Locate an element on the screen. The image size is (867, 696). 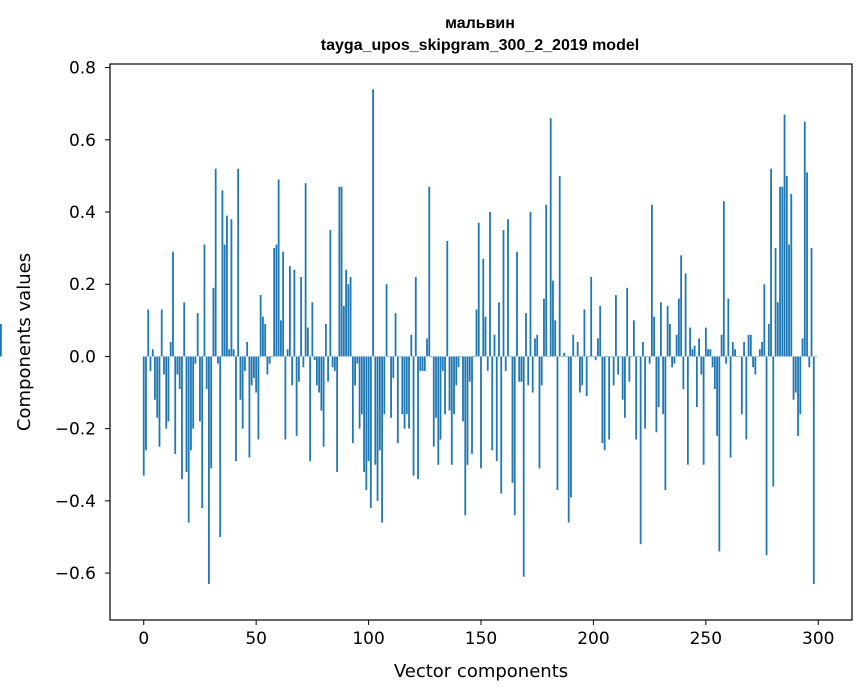
y-axis-ticks: −0.6 −0.4 −0.2 0.0 0.2 0.4 0.6 0.8 is located at coordinates (82, 321).